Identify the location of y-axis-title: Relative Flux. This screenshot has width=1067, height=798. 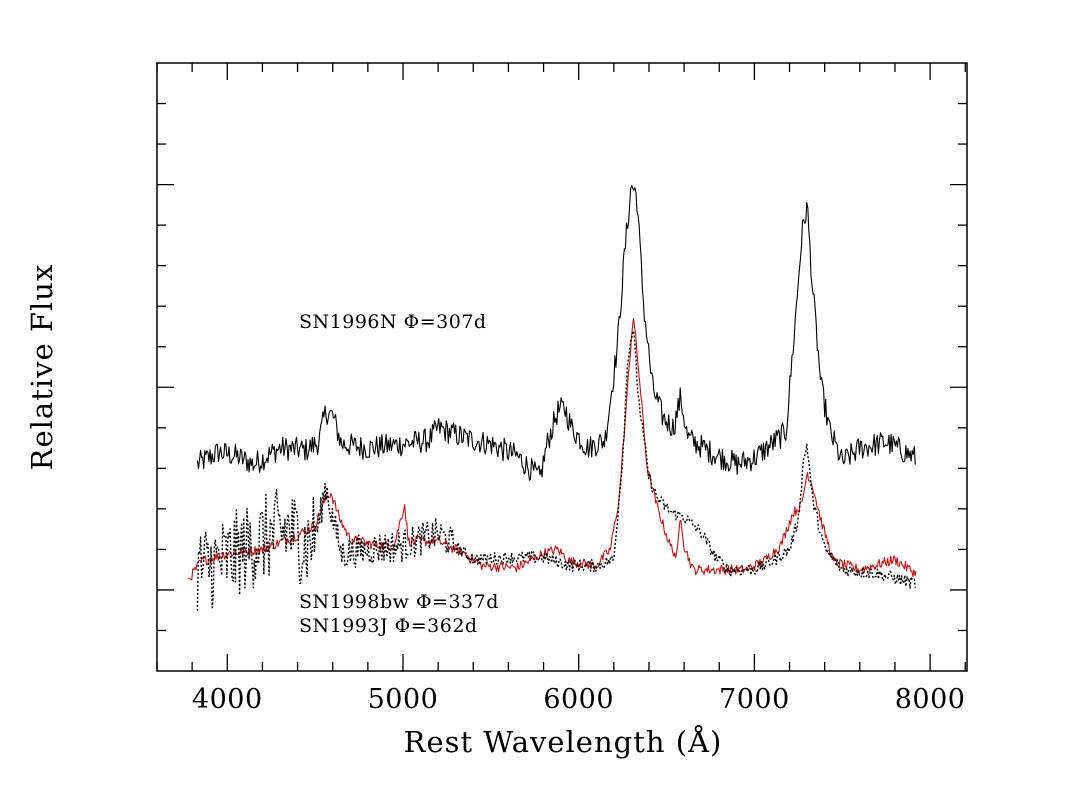
(42, 367).